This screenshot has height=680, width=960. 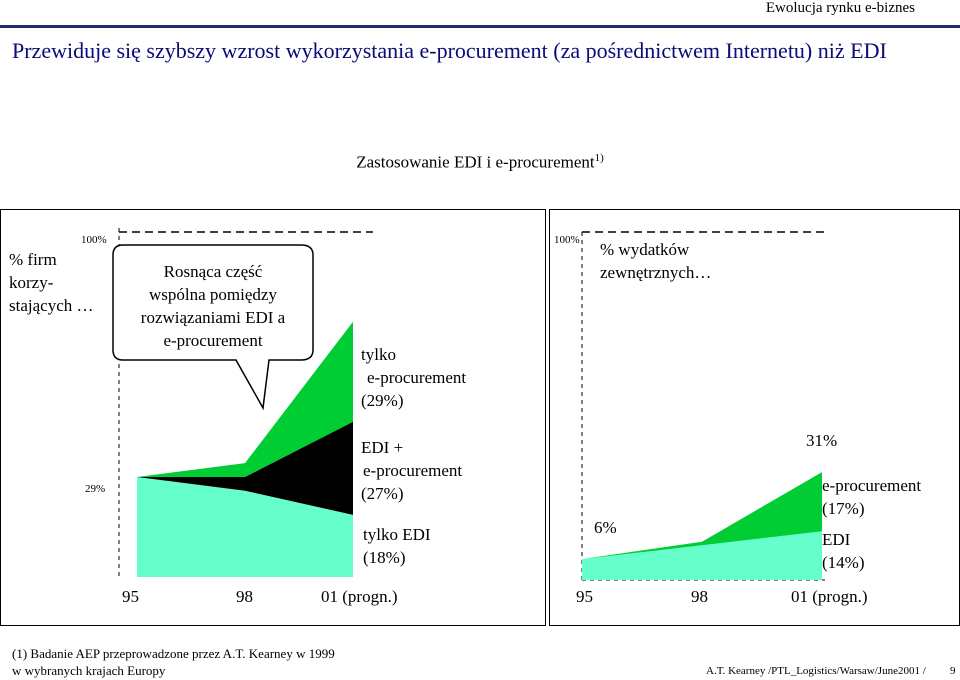 I want to click on right-area-group, so click(x=702, y=526).